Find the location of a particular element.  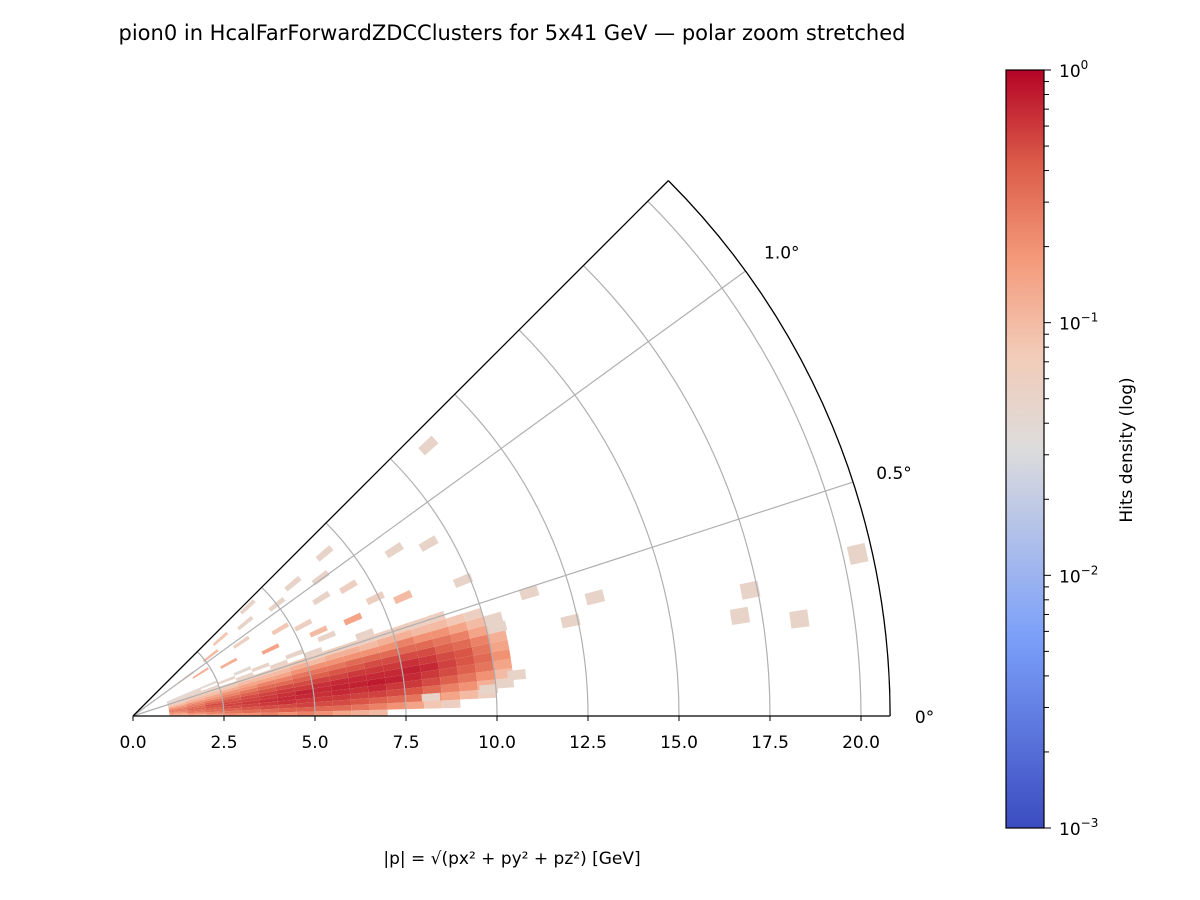

r-tick-label: 17.5 is located at coordinates (770, 743).